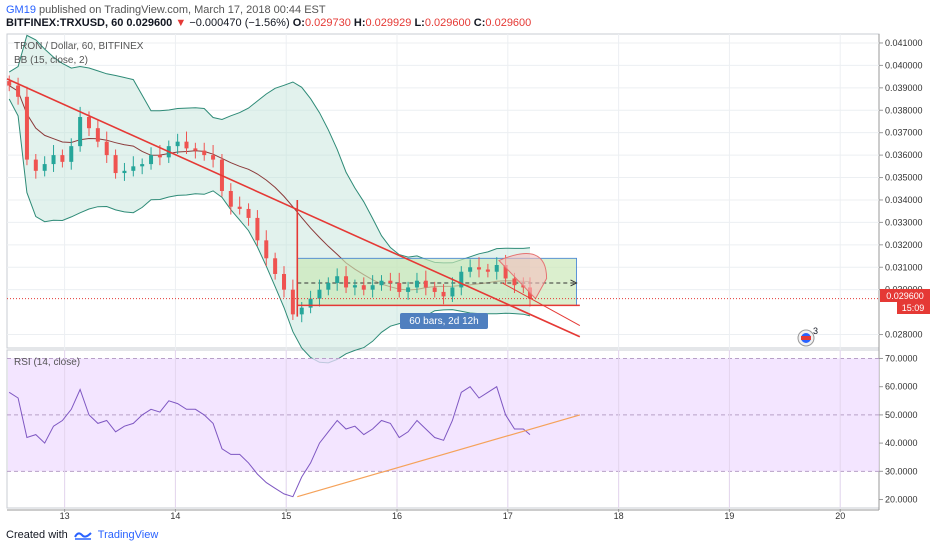  I want to click on price-tick-label: 0.032000, so click(904, 245).